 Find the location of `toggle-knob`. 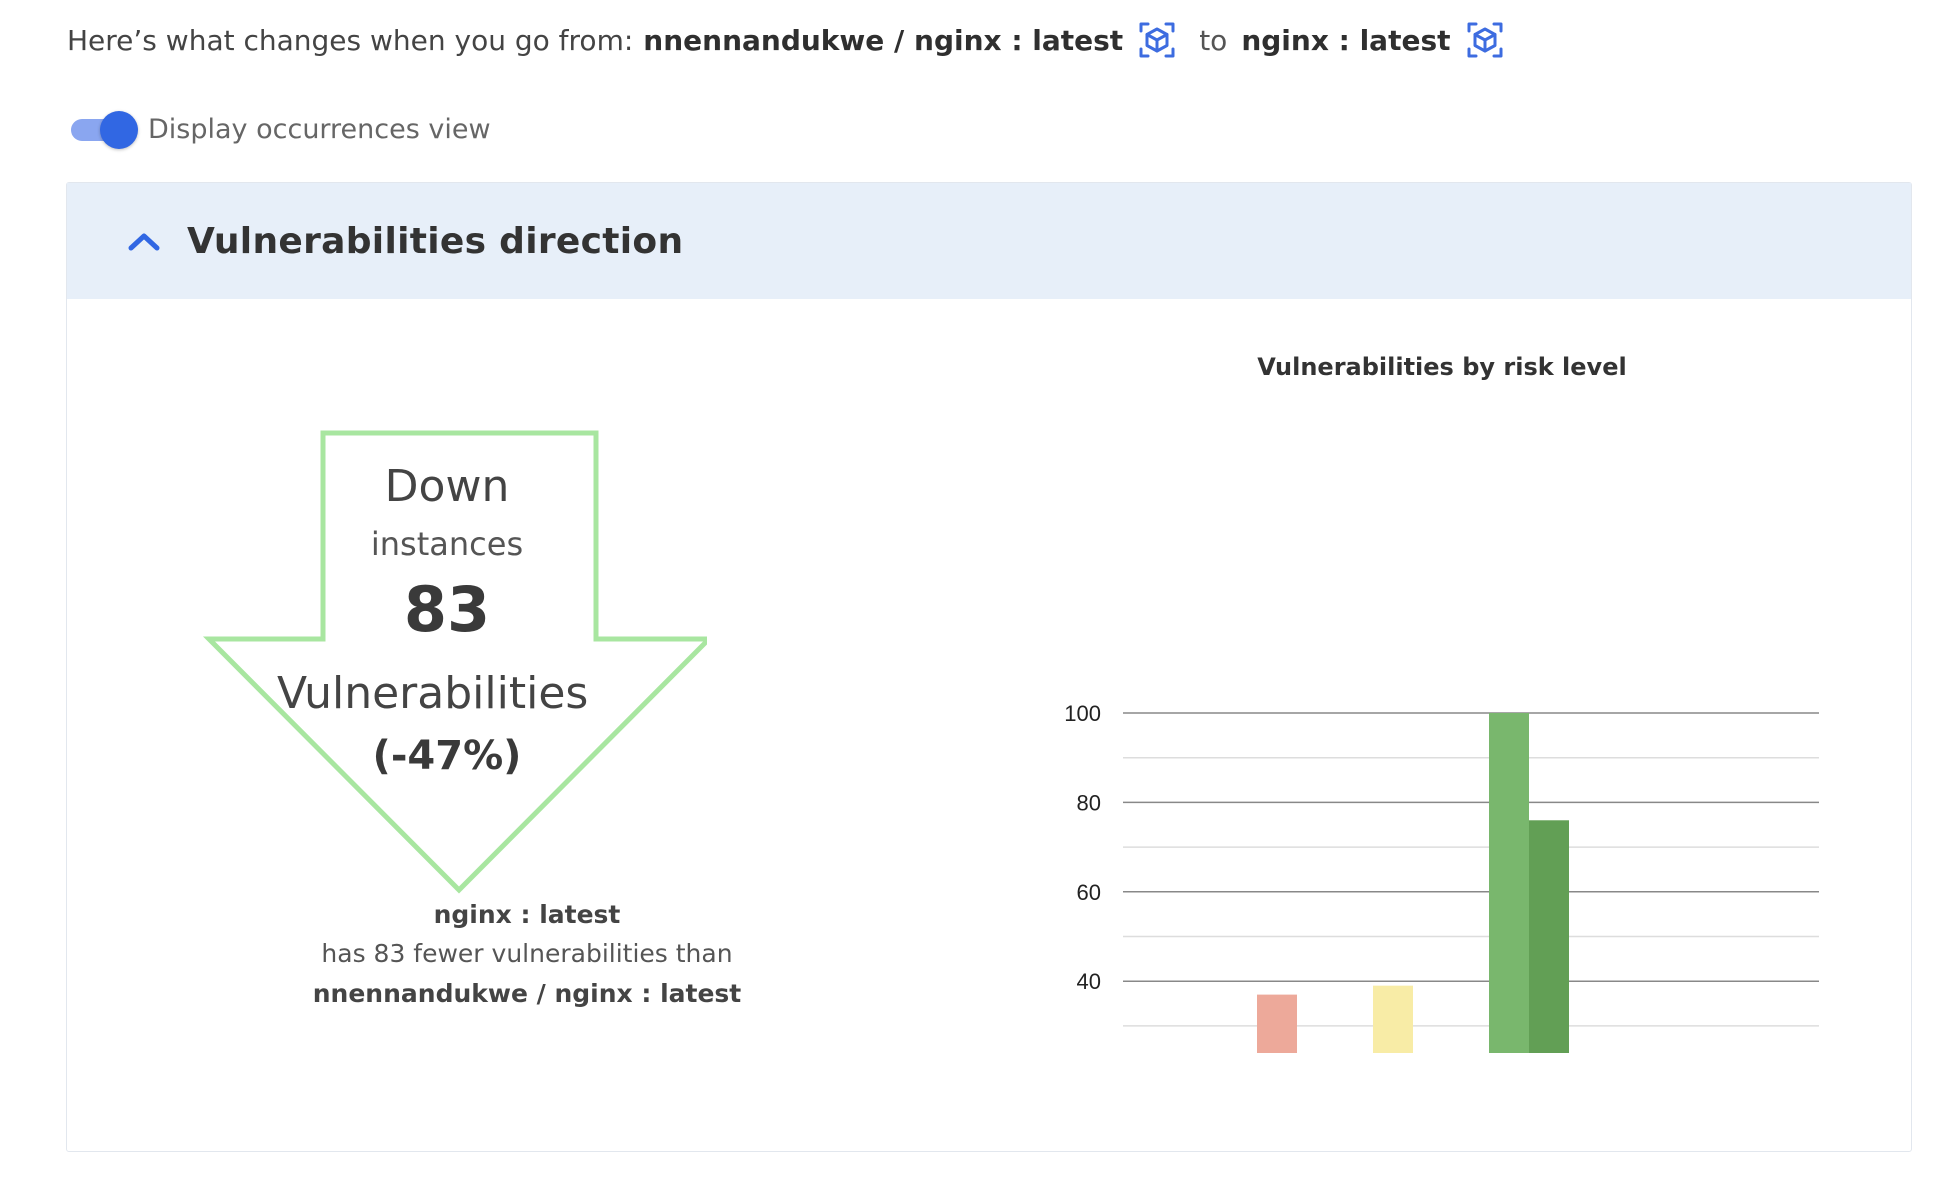

toggle-knob is located at coordinates (119, 130).